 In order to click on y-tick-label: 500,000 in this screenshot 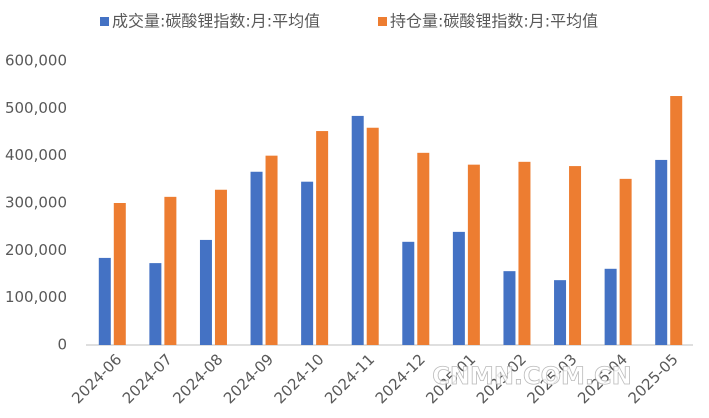, I will do `click(36, 108)`.